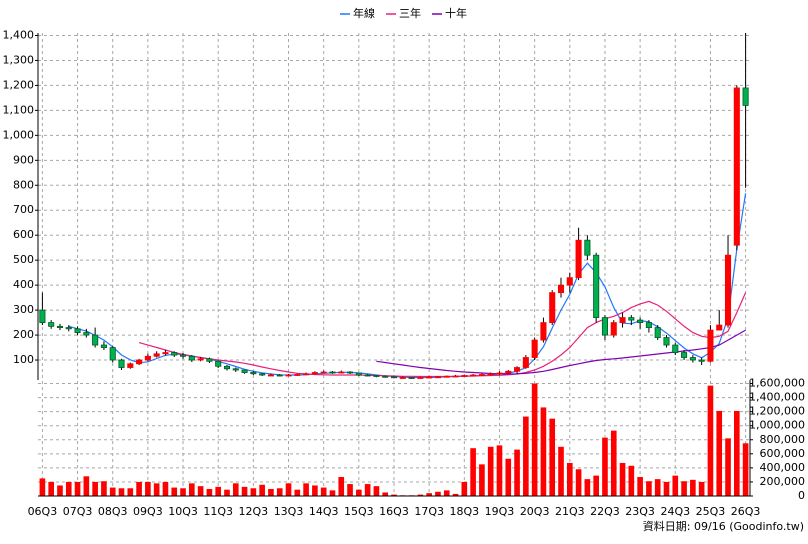 This screenshot has height=544, width=808. What do you see at coordinates (23, 184) in the screenshot?
I see `y-tick-label: 800` at bounding box center [23, 184].